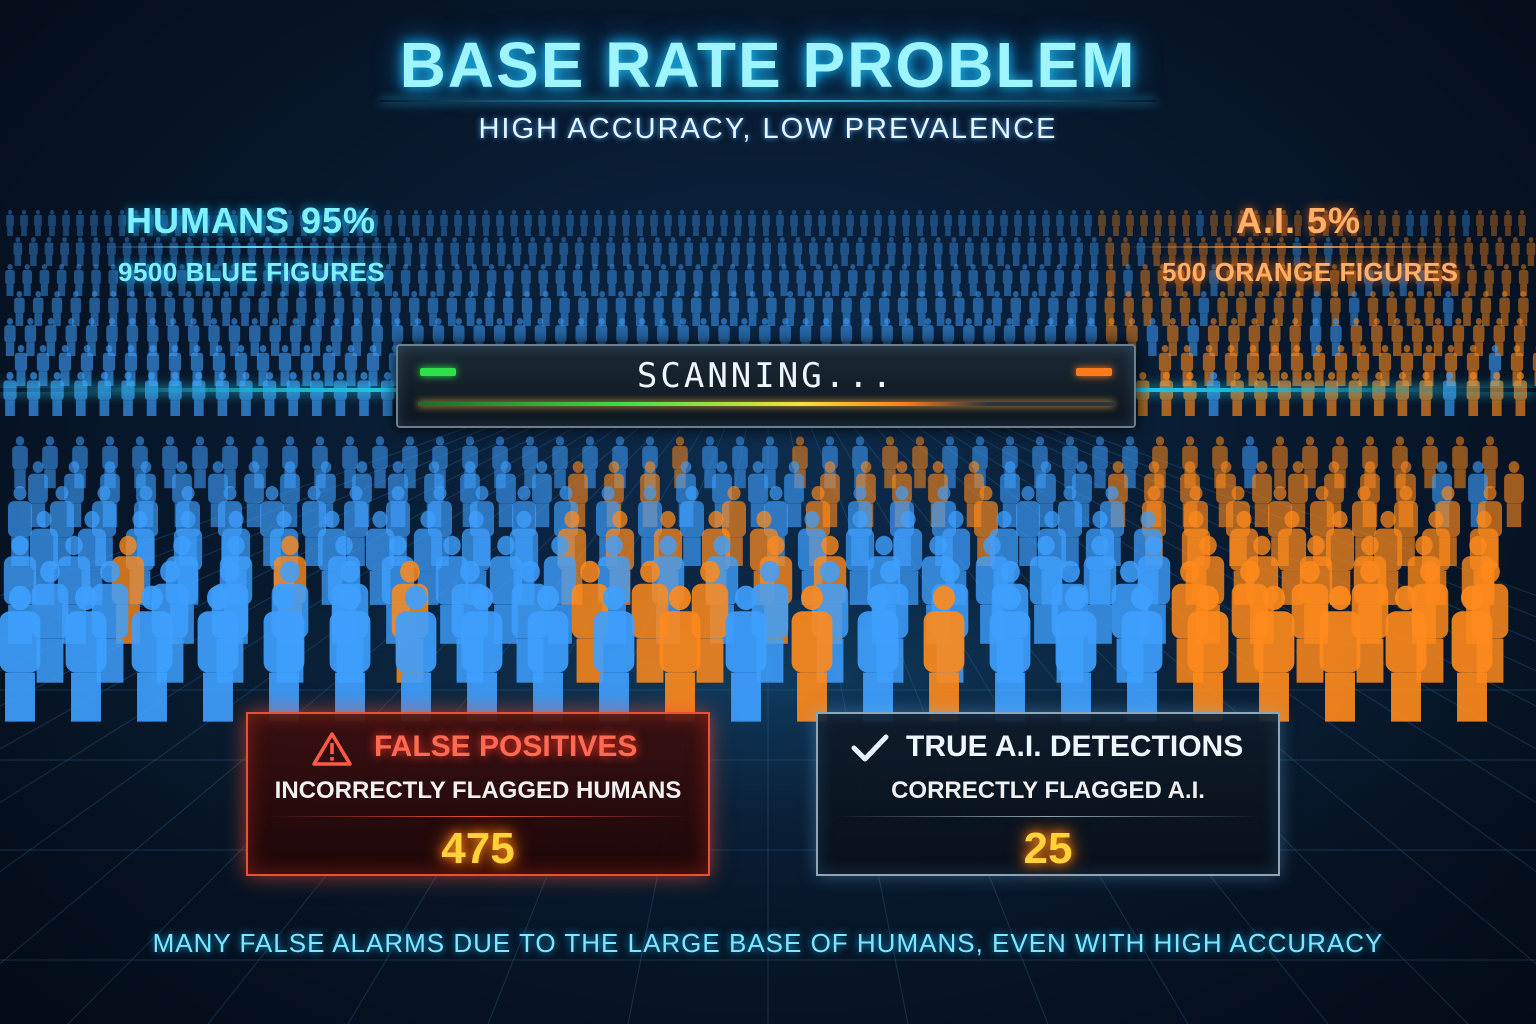 This screenshot has height=1024, width=1536. I want to click on ai-count-label: 500 ORANGE FIGURES, so click(1310, 272).